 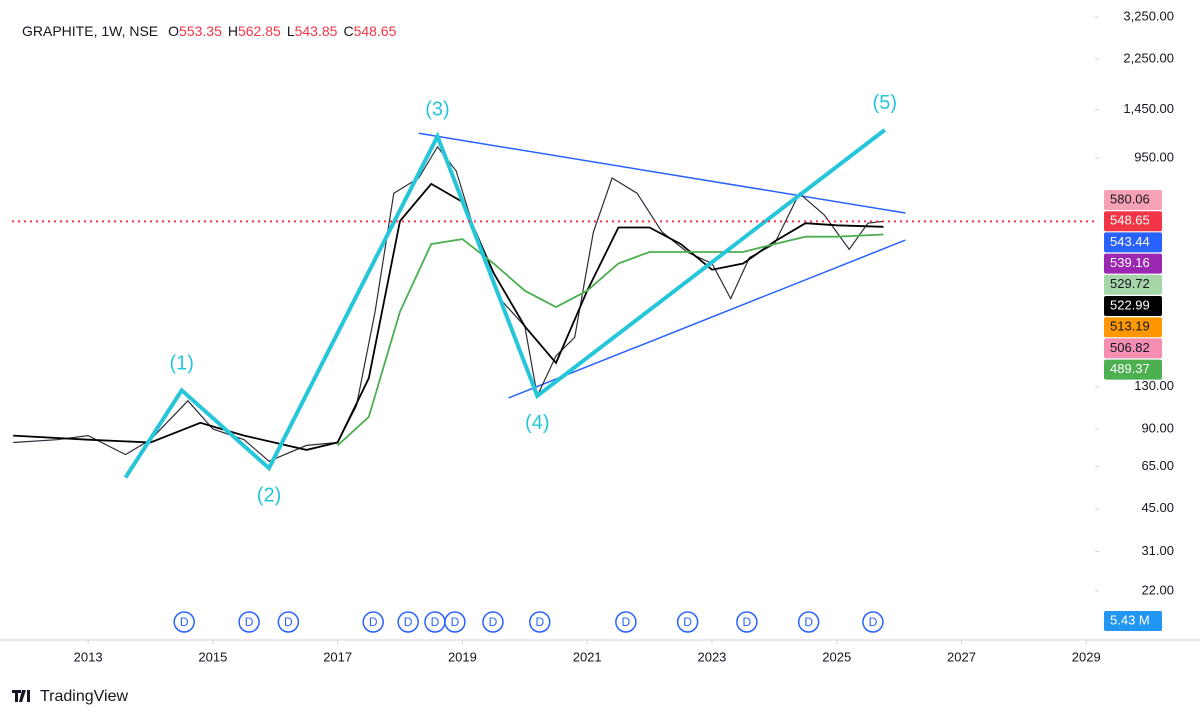 What do you see at coordinates (1148, 58) in the screenshot?
I see `y-tick-label: 2,250.00` at bounding box center [1148, 58].